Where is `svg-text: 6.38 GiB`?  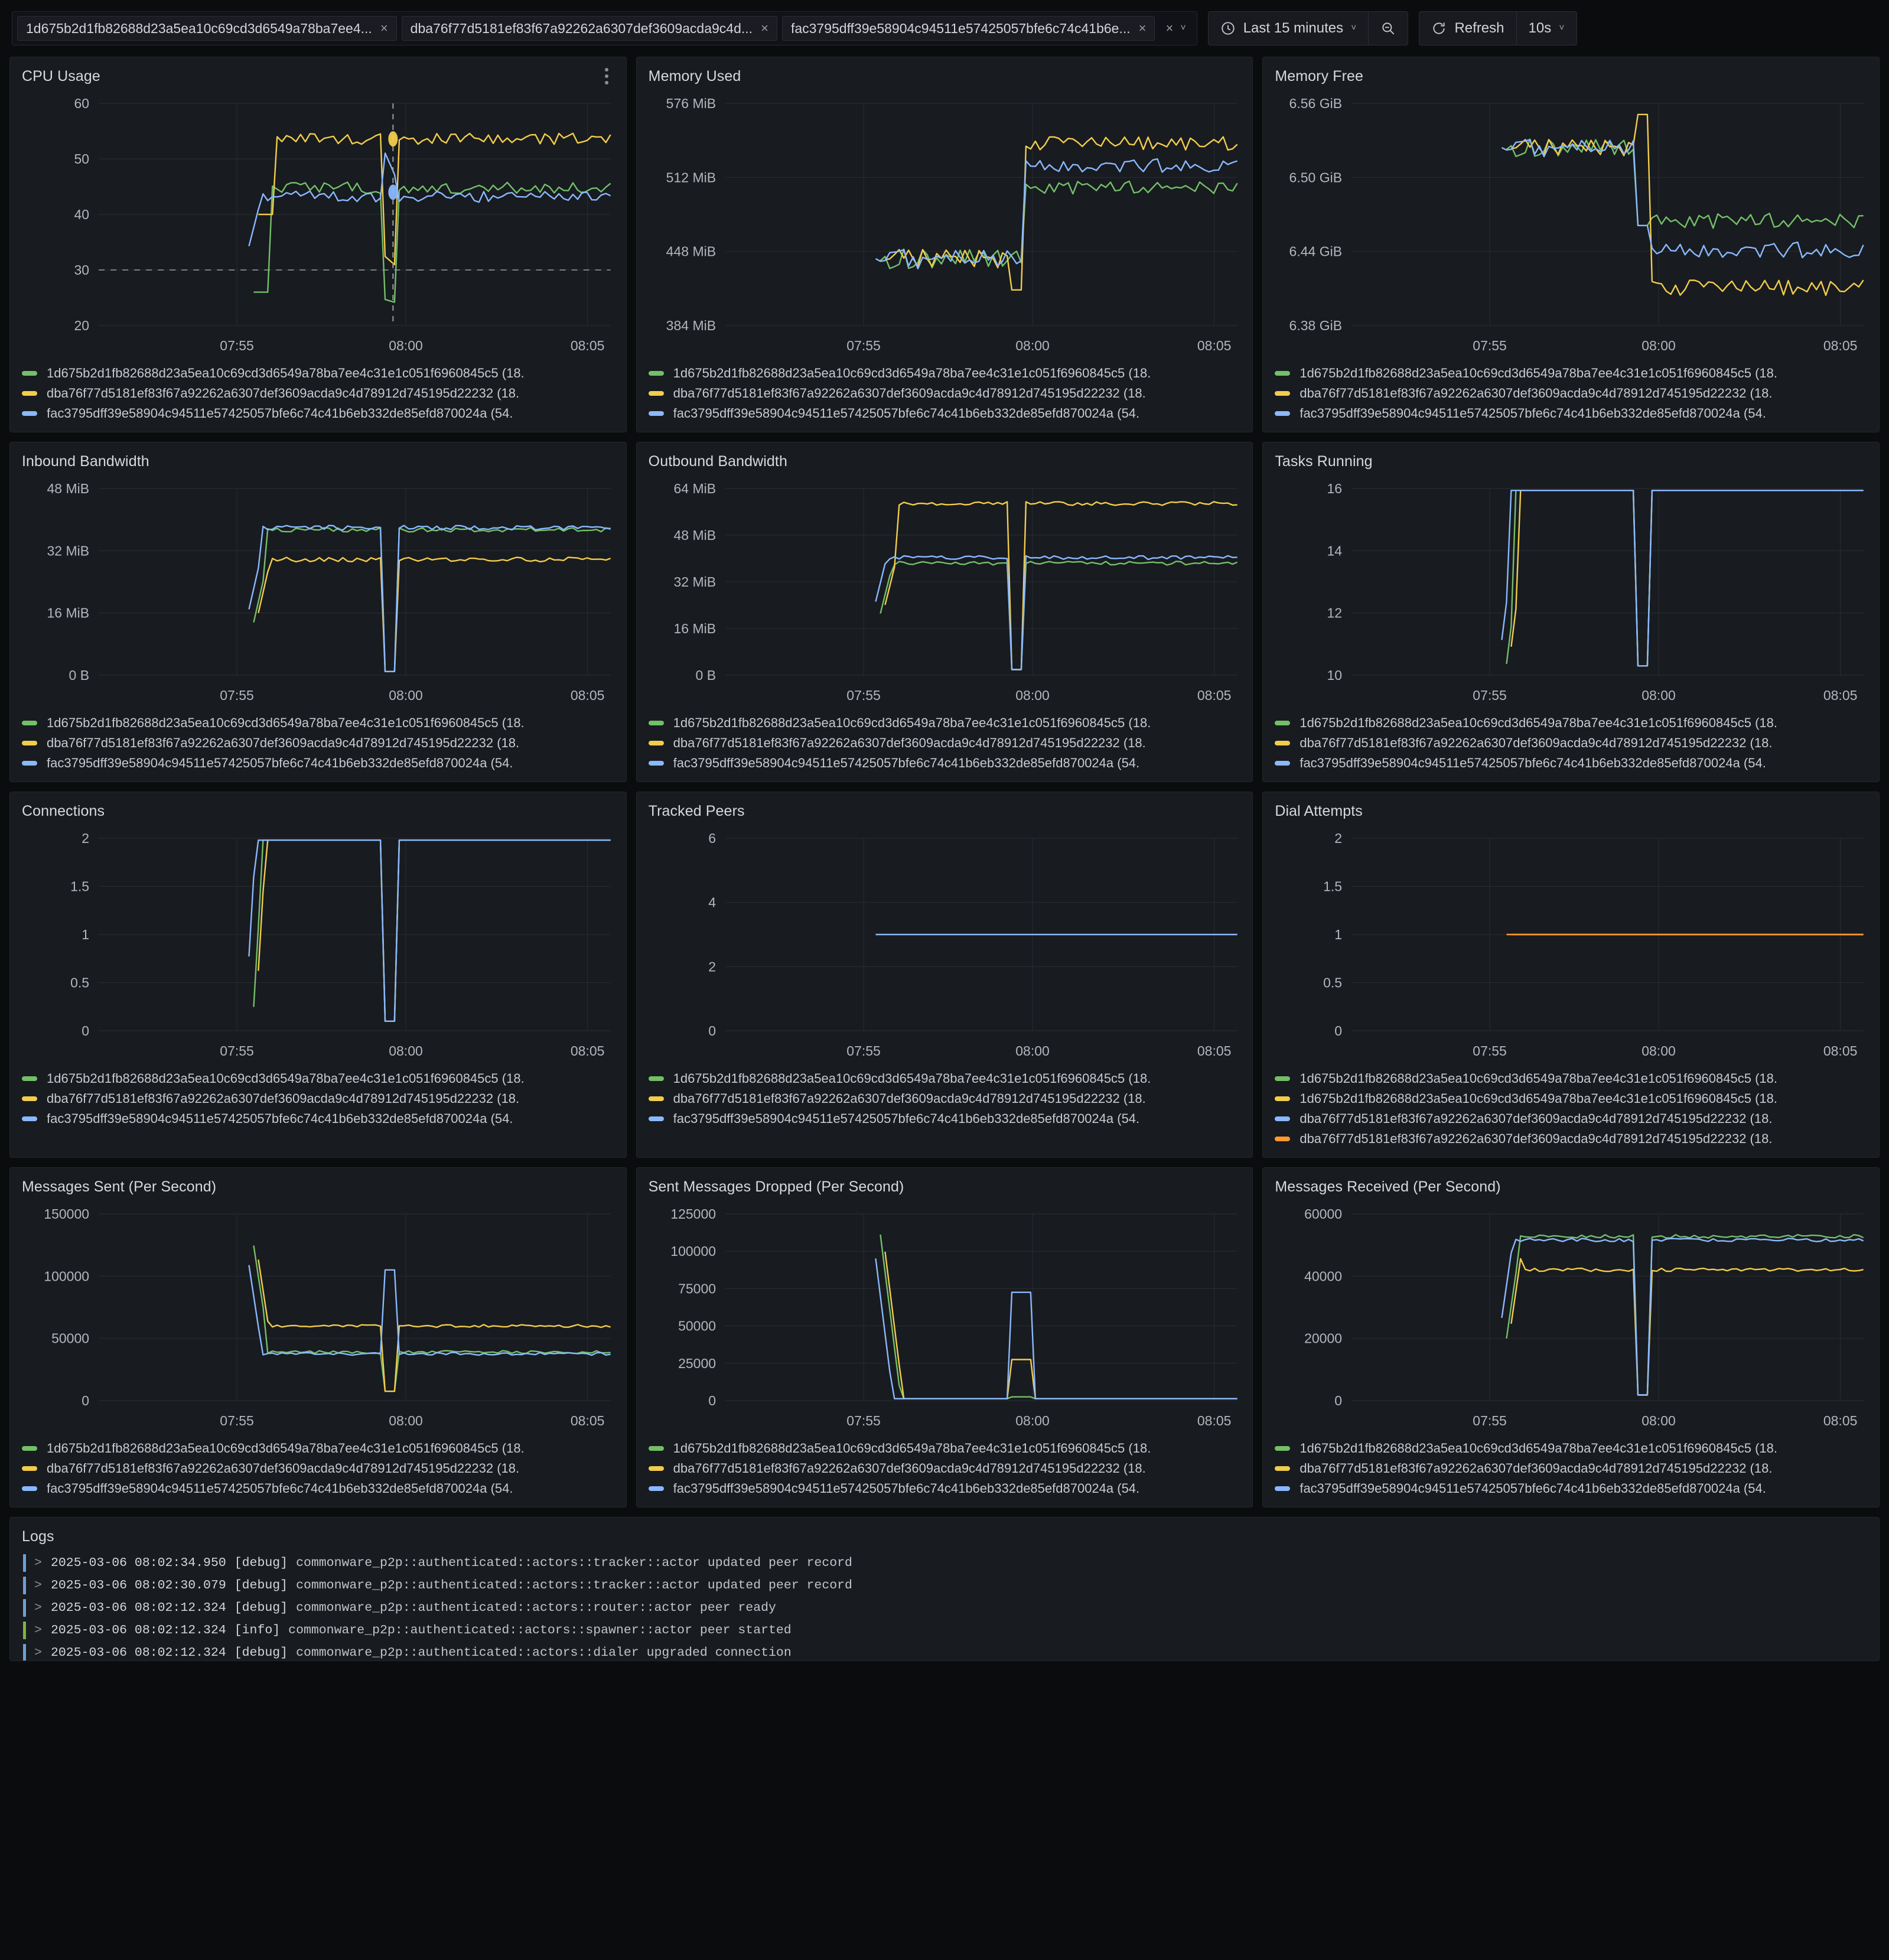
svg-text: 6.38 GiB is located at coordinates (1316, 325).